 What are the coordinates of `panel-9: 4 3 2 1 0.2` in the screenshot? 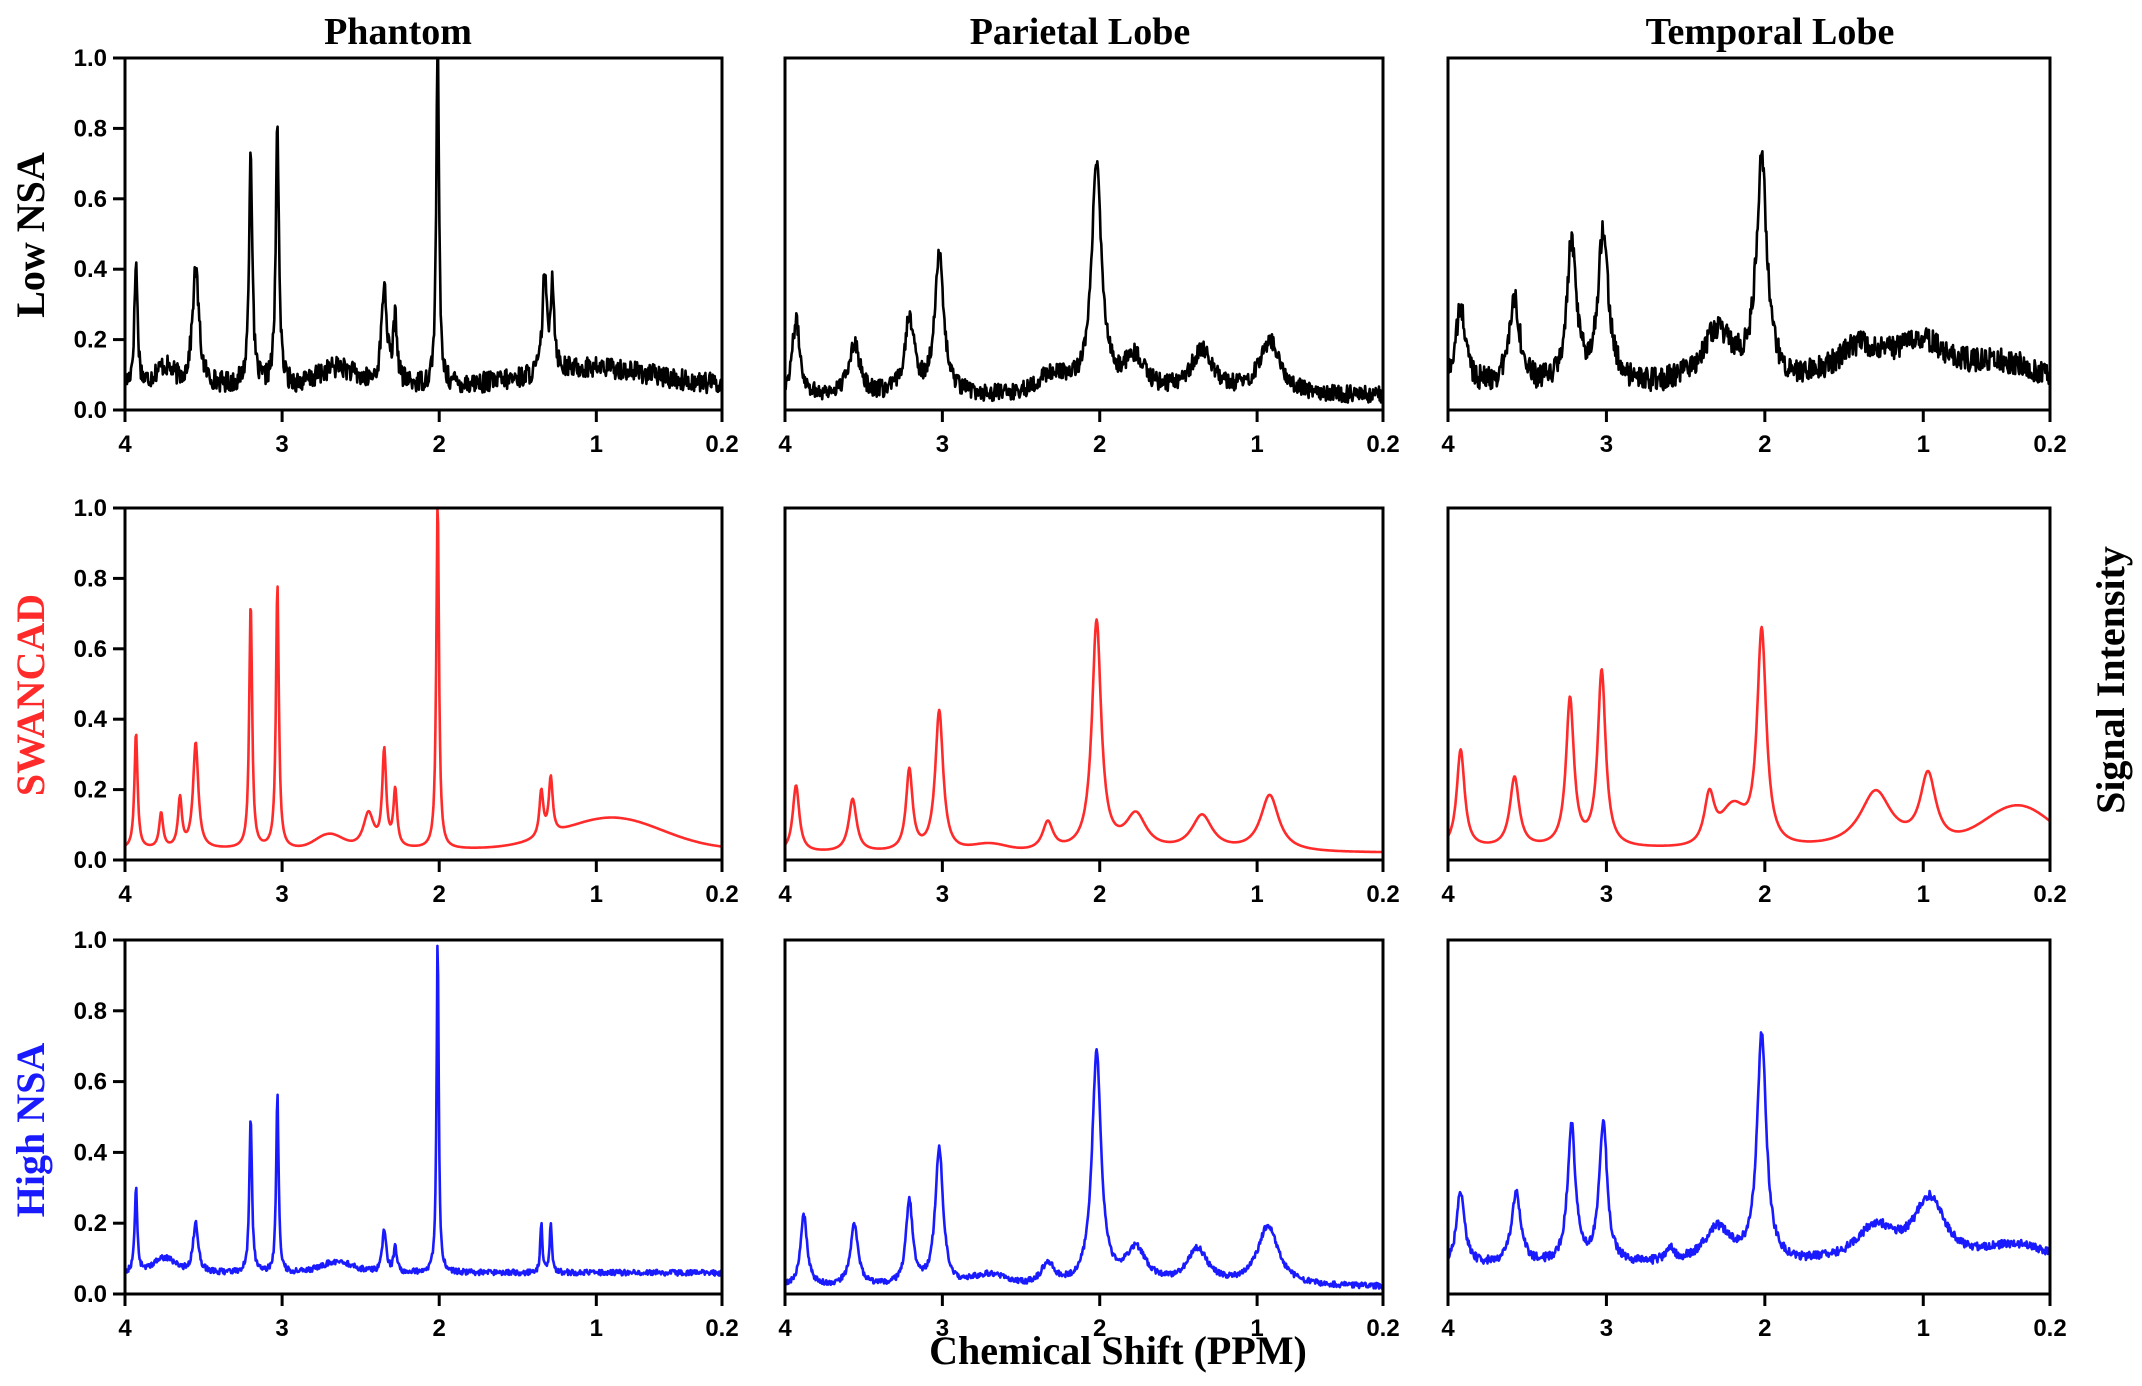 It's located at (1754, 1140).